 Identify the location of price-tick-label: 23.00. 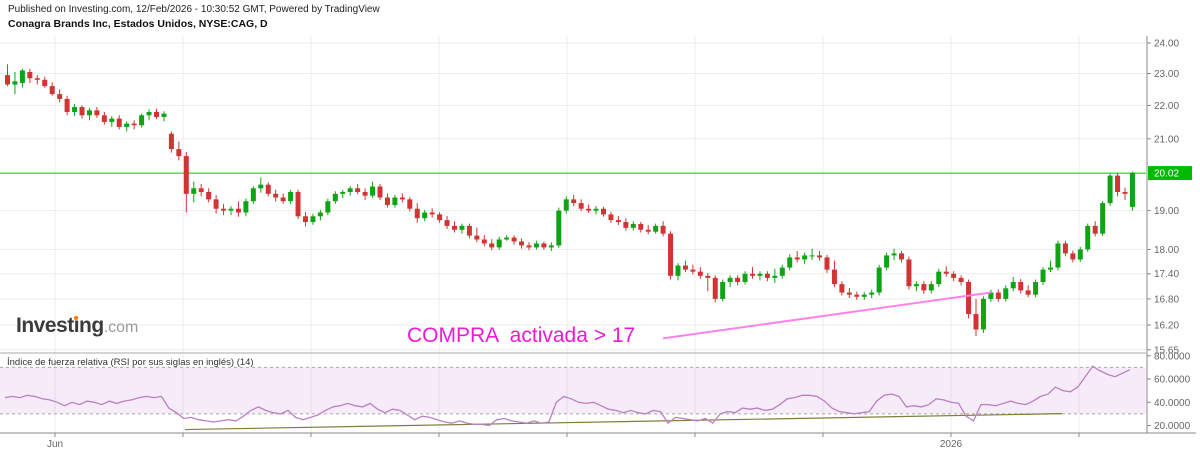
(1166, 74).